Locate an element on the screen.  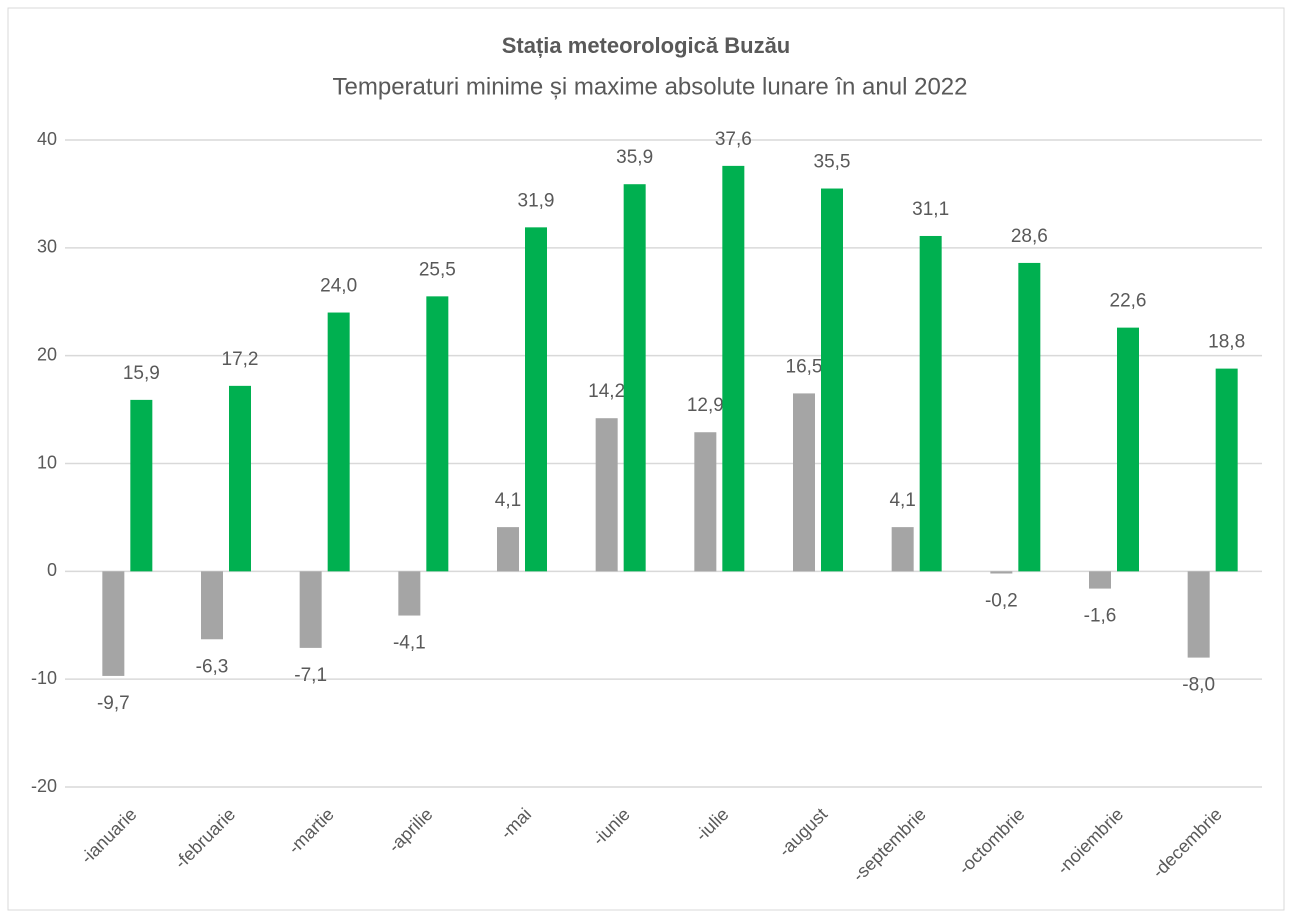
data-label: 16,5 is located at coordinates (804, 366).